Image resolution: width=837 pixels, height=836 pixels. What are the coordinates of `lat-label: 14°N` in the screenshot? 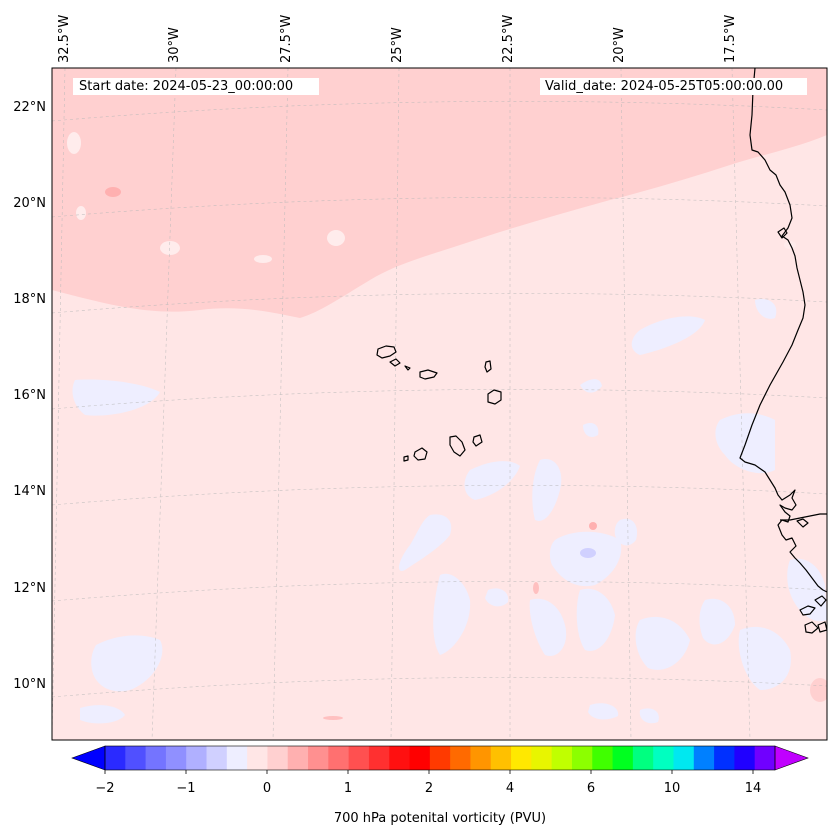 It's located at (29, 491).